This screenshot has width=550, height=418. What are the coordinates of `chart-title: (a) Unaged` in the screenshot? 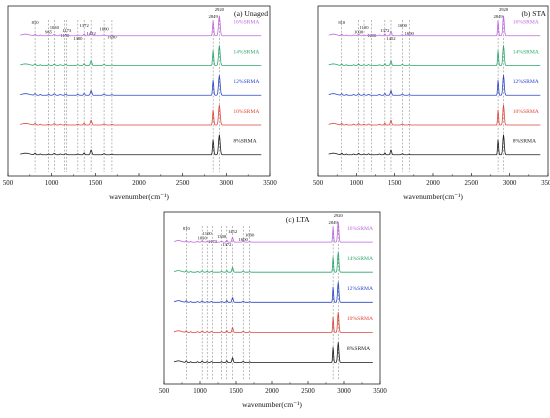 It's located at (251, 13).